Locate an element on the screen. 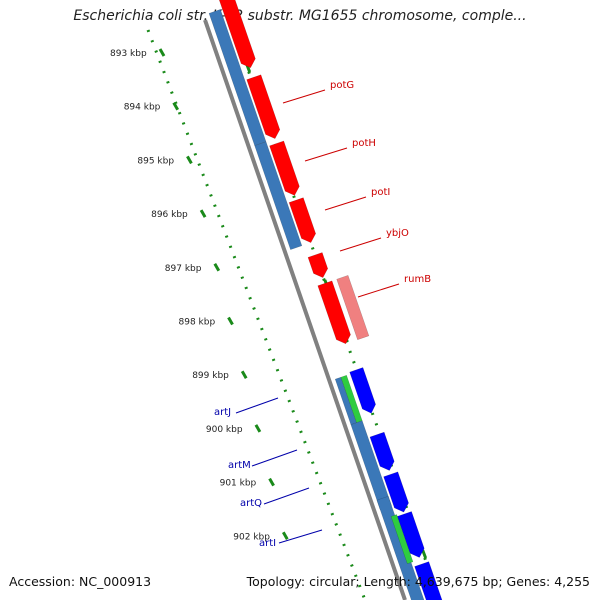  accession-text: Accession: NC_000913 is located at coordinates (80, 581).